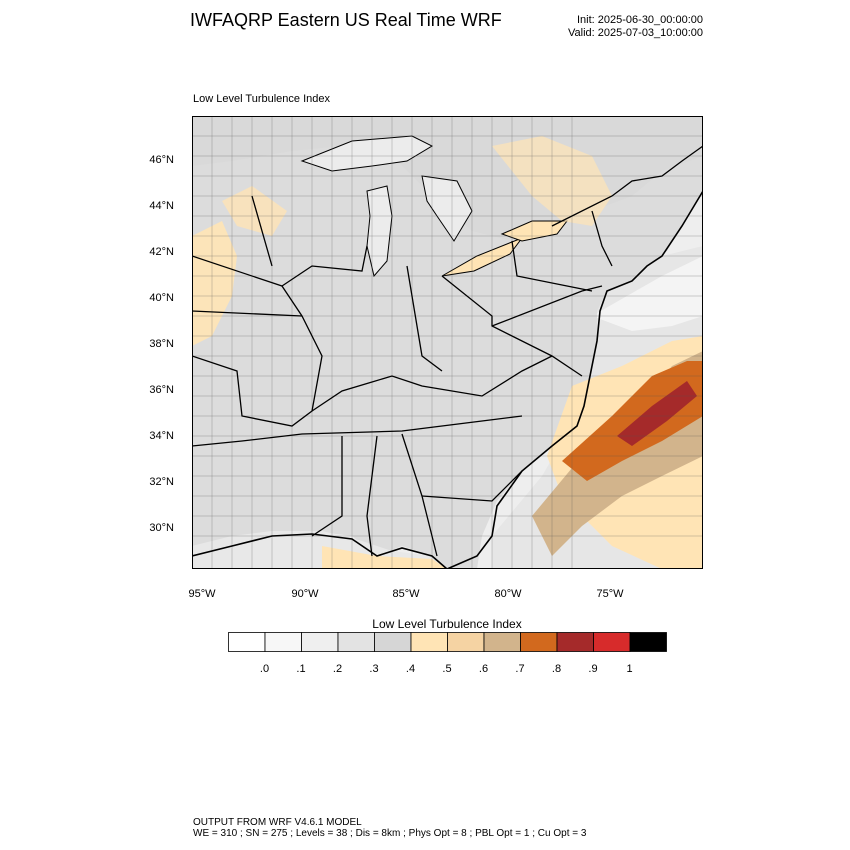  I want to click on lake-michigan, so click(379, 231).